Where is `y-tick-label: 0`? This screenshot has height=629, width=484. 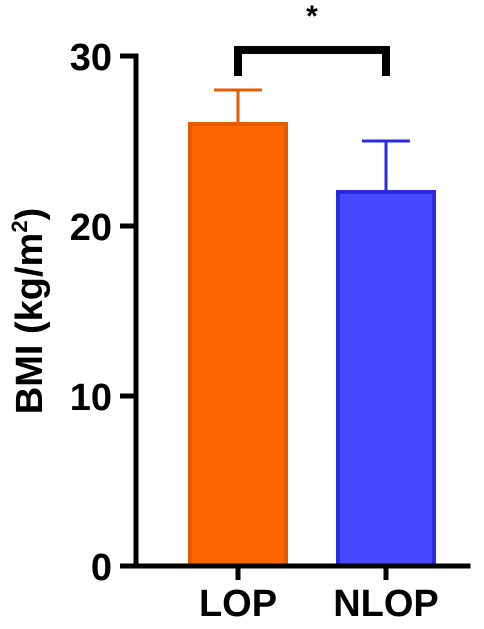
y-tick-label: 0 is located at coordinates (101, 568).